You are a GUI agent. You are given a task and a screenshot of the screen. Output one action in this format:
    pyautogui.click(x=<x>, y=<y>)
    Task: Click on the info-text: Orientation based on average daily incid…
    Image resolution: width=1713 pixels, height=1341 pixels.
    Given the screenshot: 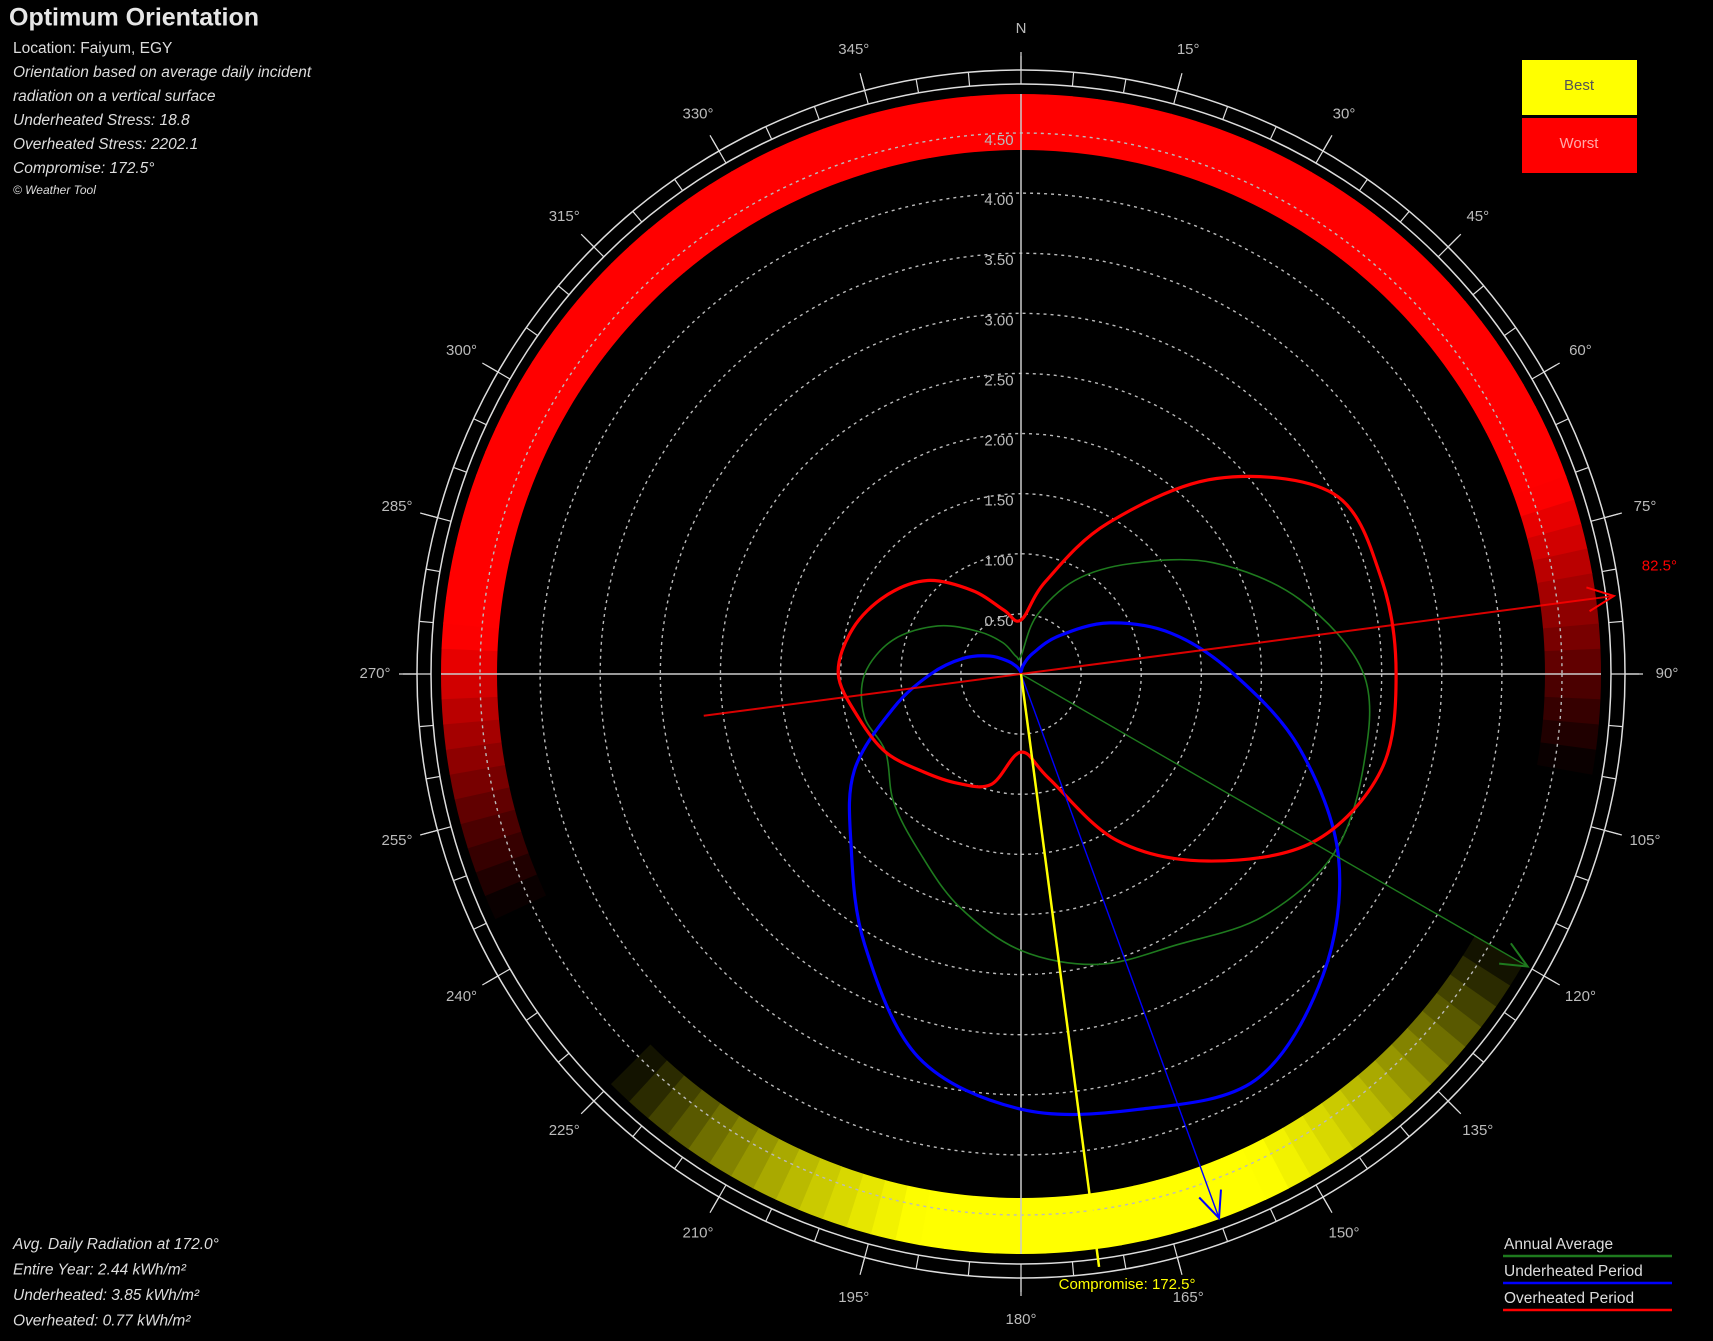 What is the action you would take?
    pyautogui.click(x=162, y=72)
    